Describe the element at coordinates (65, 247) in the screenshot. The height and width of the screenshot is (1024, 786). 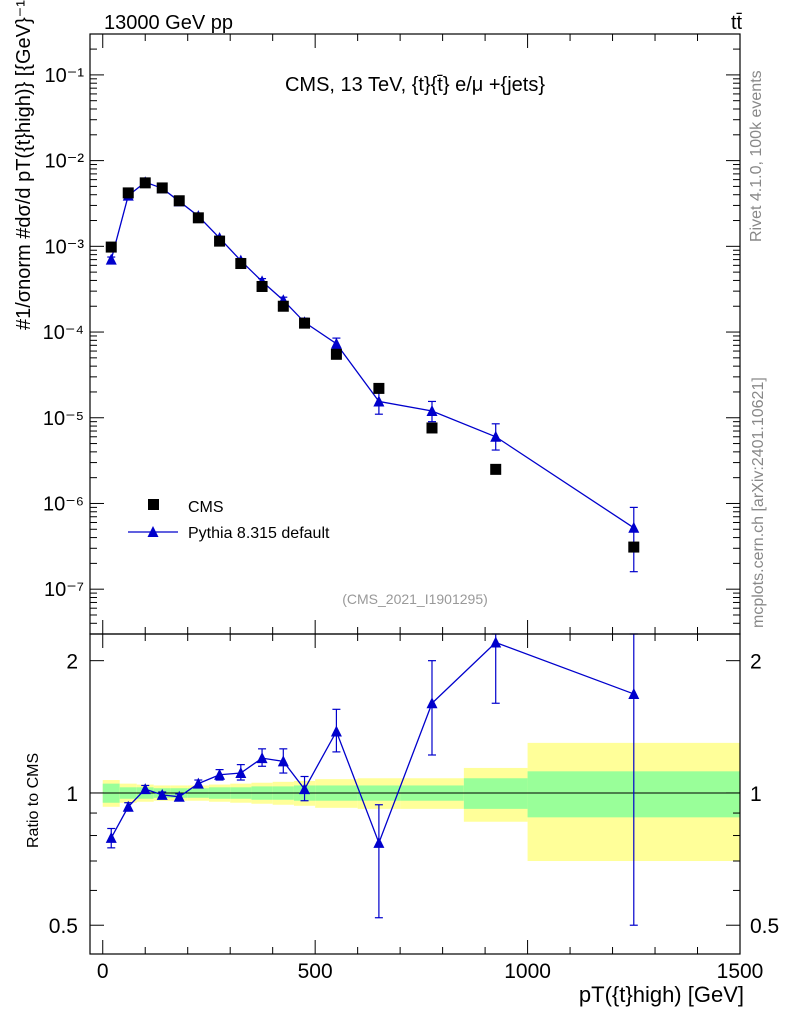
I see `main-y-tick-label: 10⁻³` at that location.